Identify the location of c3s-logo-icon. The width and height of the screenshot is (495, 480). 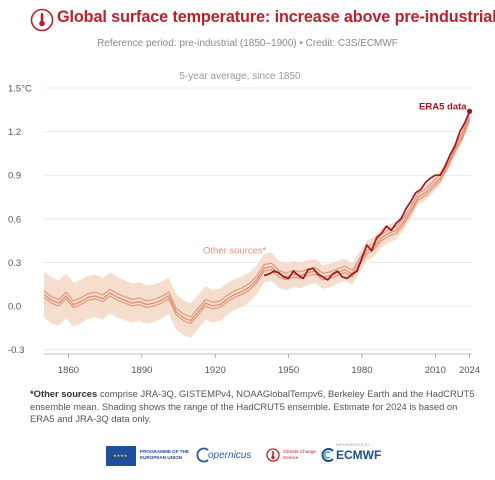
(273, 455).